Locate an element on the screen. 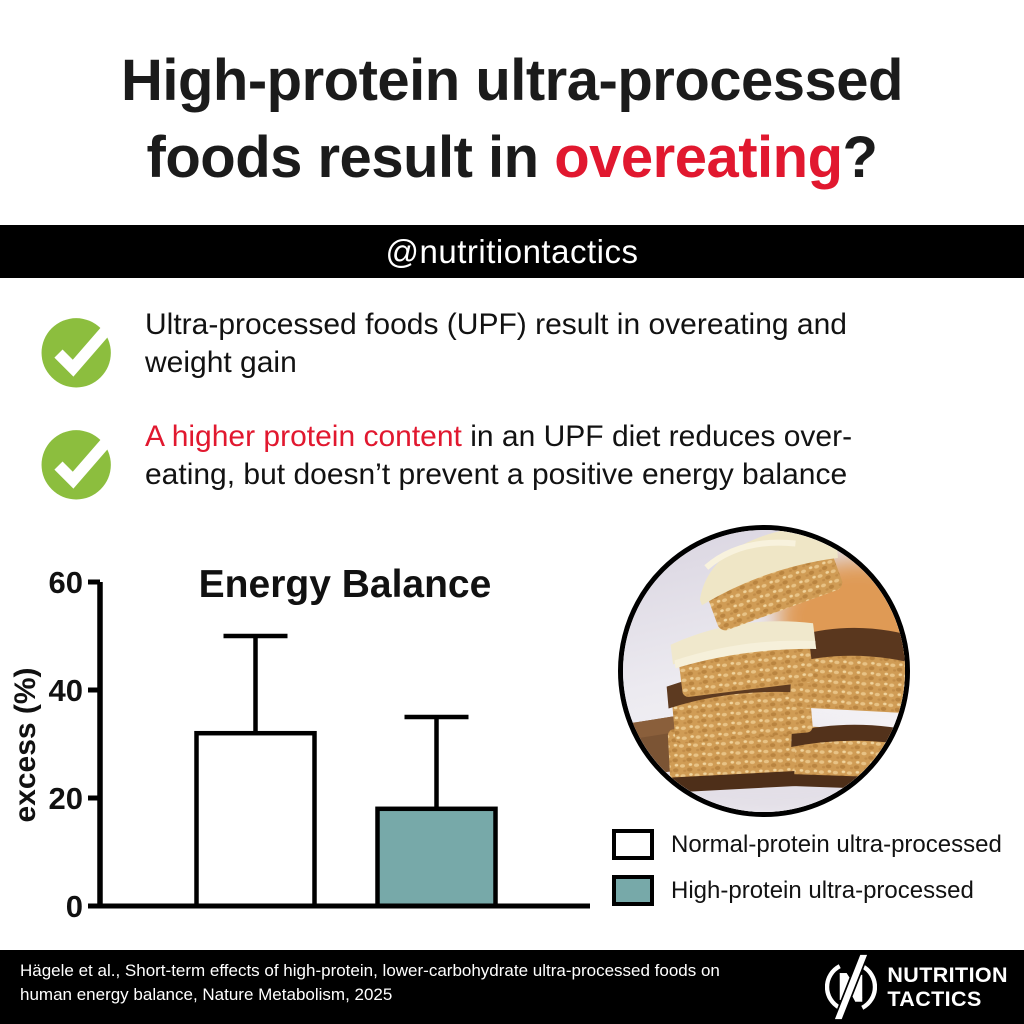 This screenshot has width=1024, height=1024. chart-title: Energy Balance is located at coordinates (345, 584).